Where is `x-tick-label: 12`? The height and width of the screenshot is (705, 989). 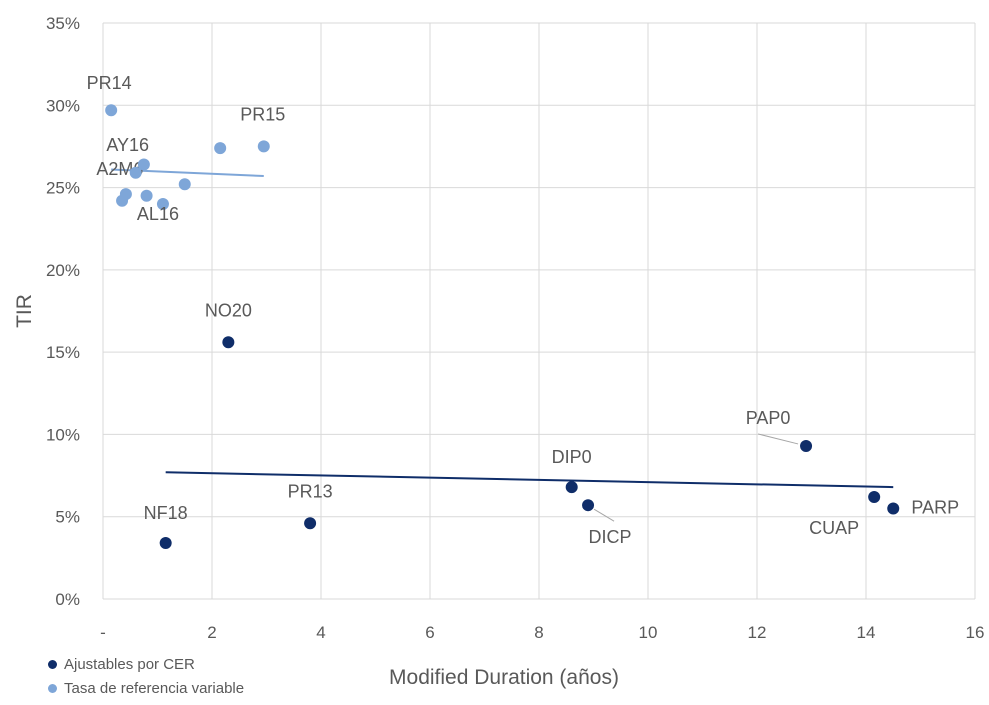
x-tick-label: 12 is located at coordinates (757, 632).